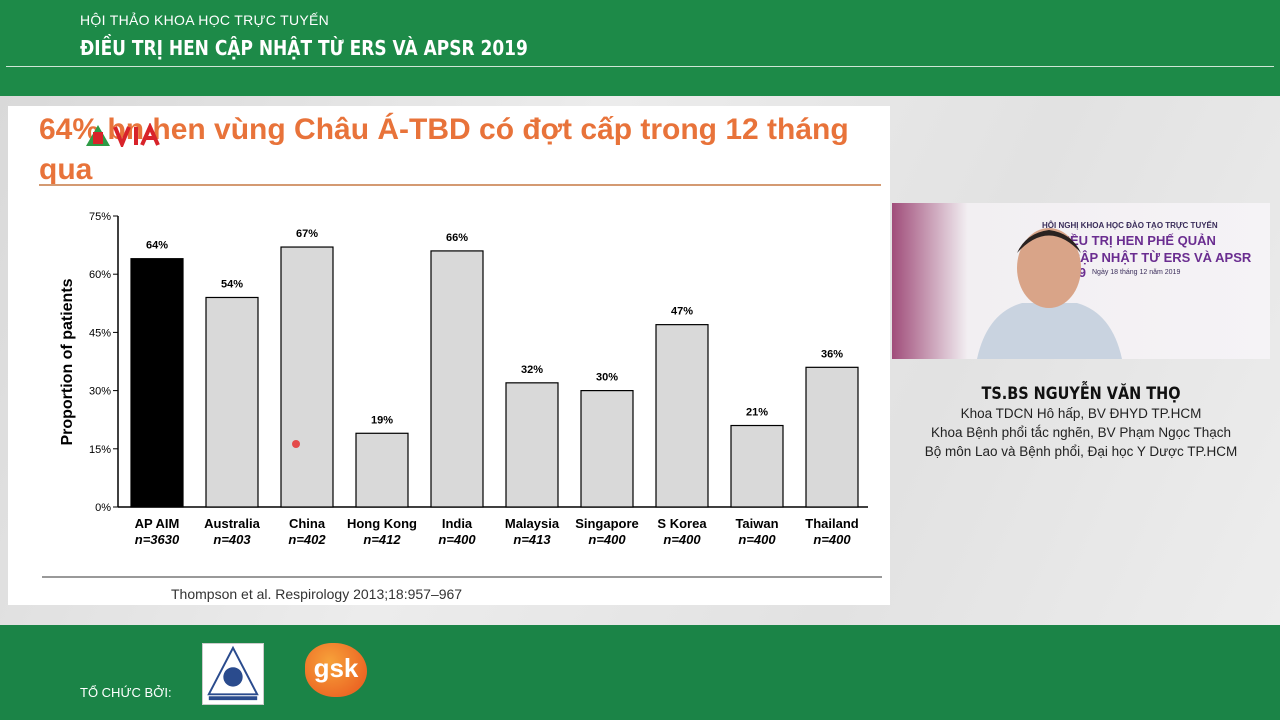 The height and width of the screenshot is (720, 1280). I want to click on y-tick-label: 75%, so click(100, 217).